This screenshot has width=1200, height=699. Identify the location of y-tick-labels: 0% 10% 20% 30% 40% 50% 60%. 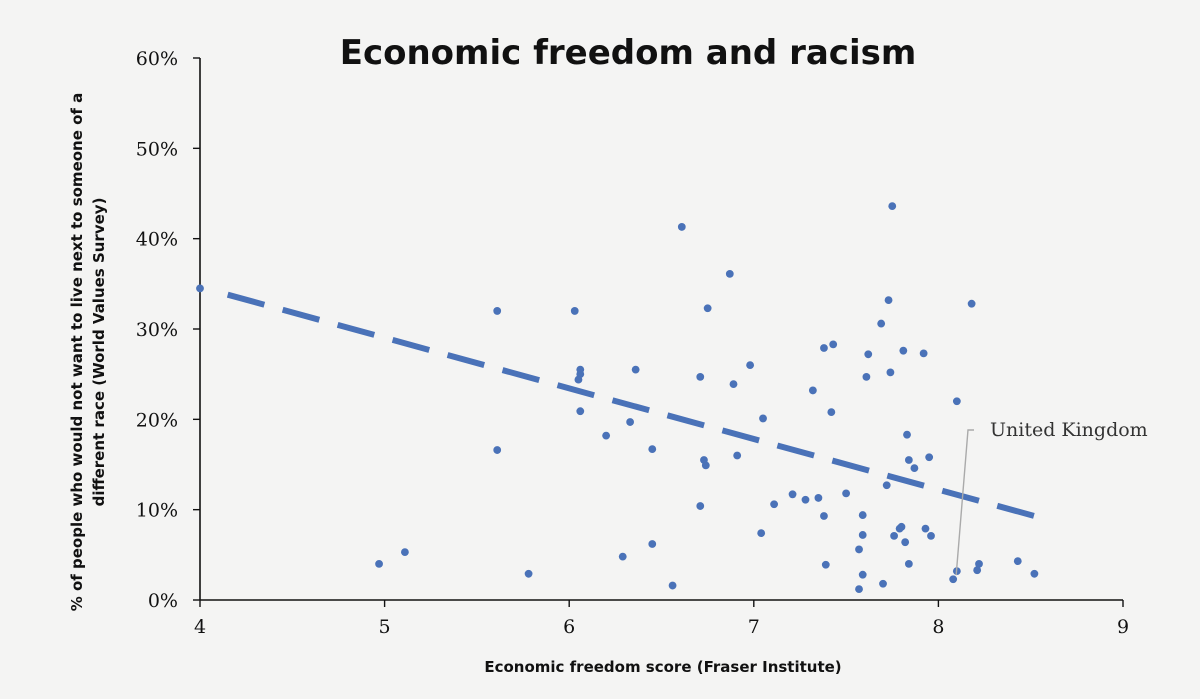
(168, 330).